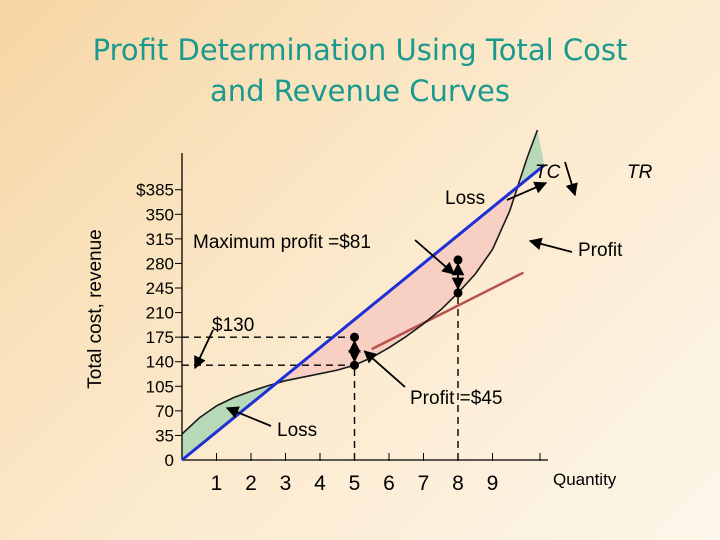 The image size is (720, 540). What do you see at coordinates (160, 214) in the screenshot?
I see `y-tick-label: 350` at bounding box center [160, 214].